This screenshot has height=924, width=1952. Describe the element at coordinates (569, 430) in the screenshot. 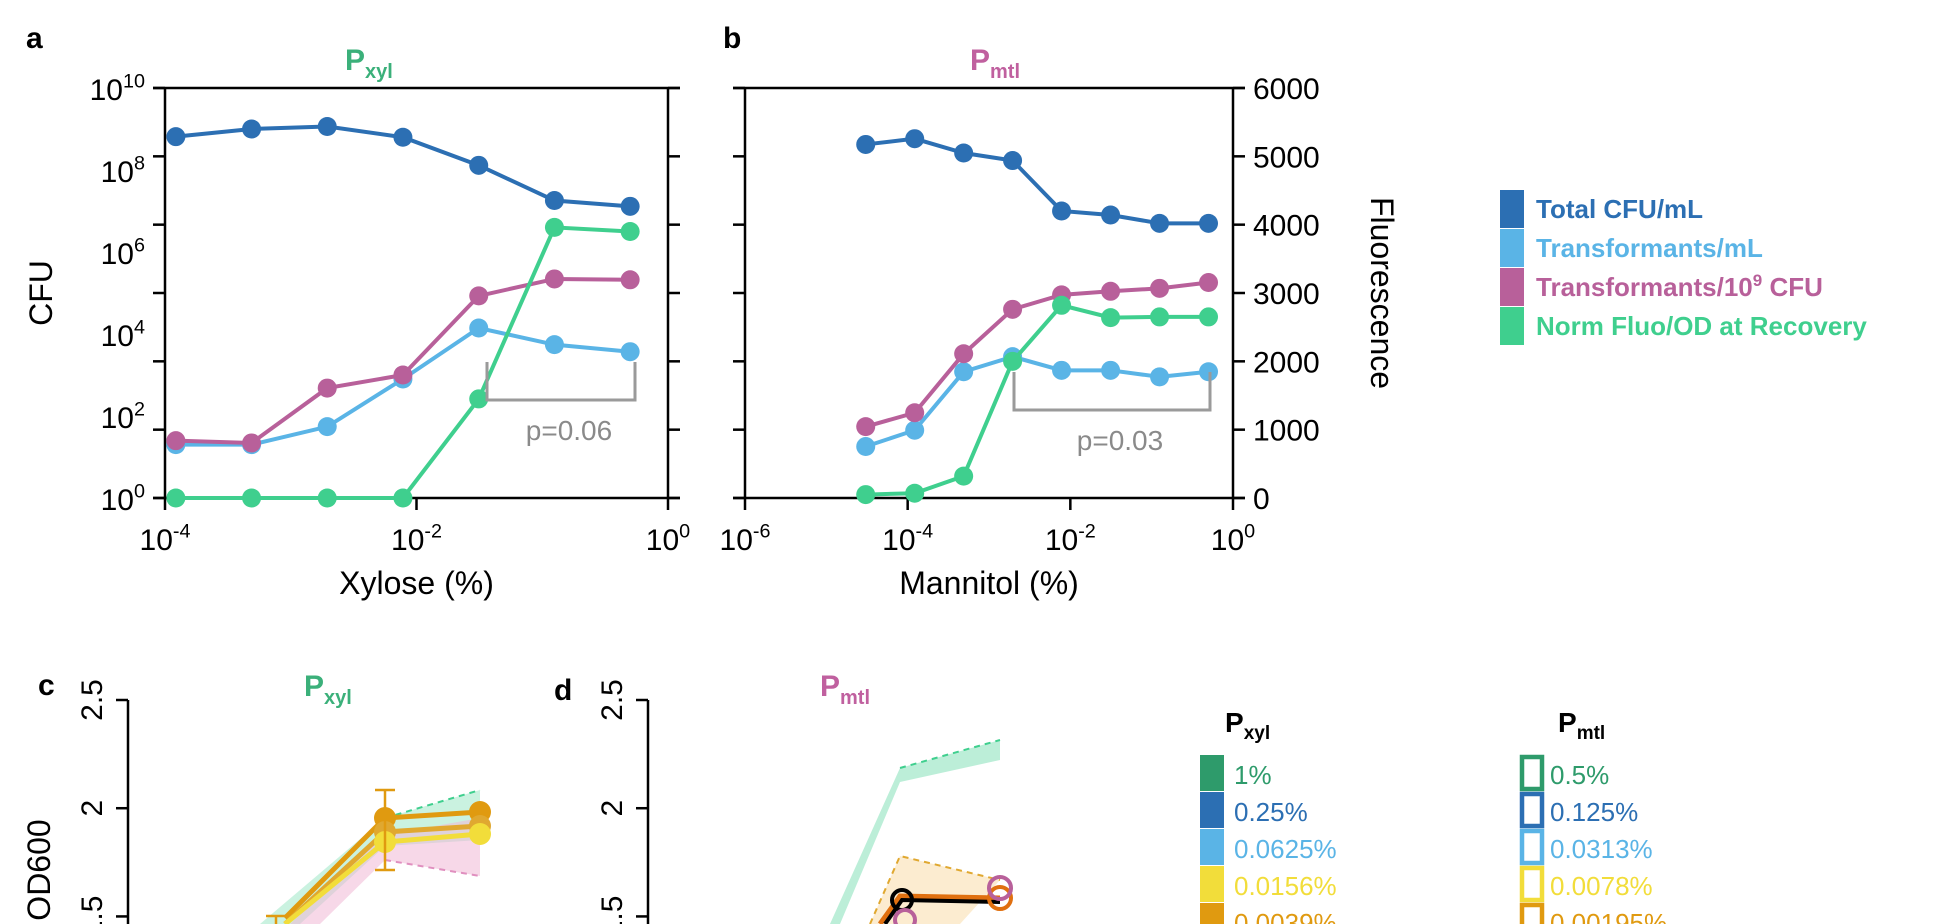

I see `p-value-label: p=0.06` at that location.